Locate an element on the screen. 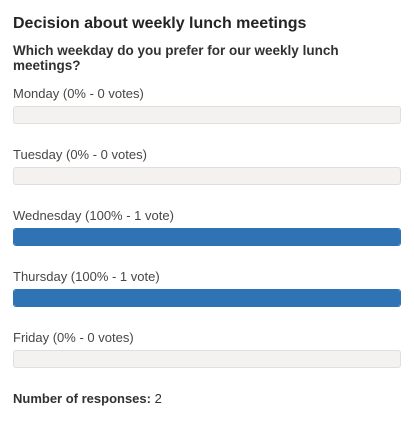  response-count-label: Number of responses: is located at coordinates (82, 398).